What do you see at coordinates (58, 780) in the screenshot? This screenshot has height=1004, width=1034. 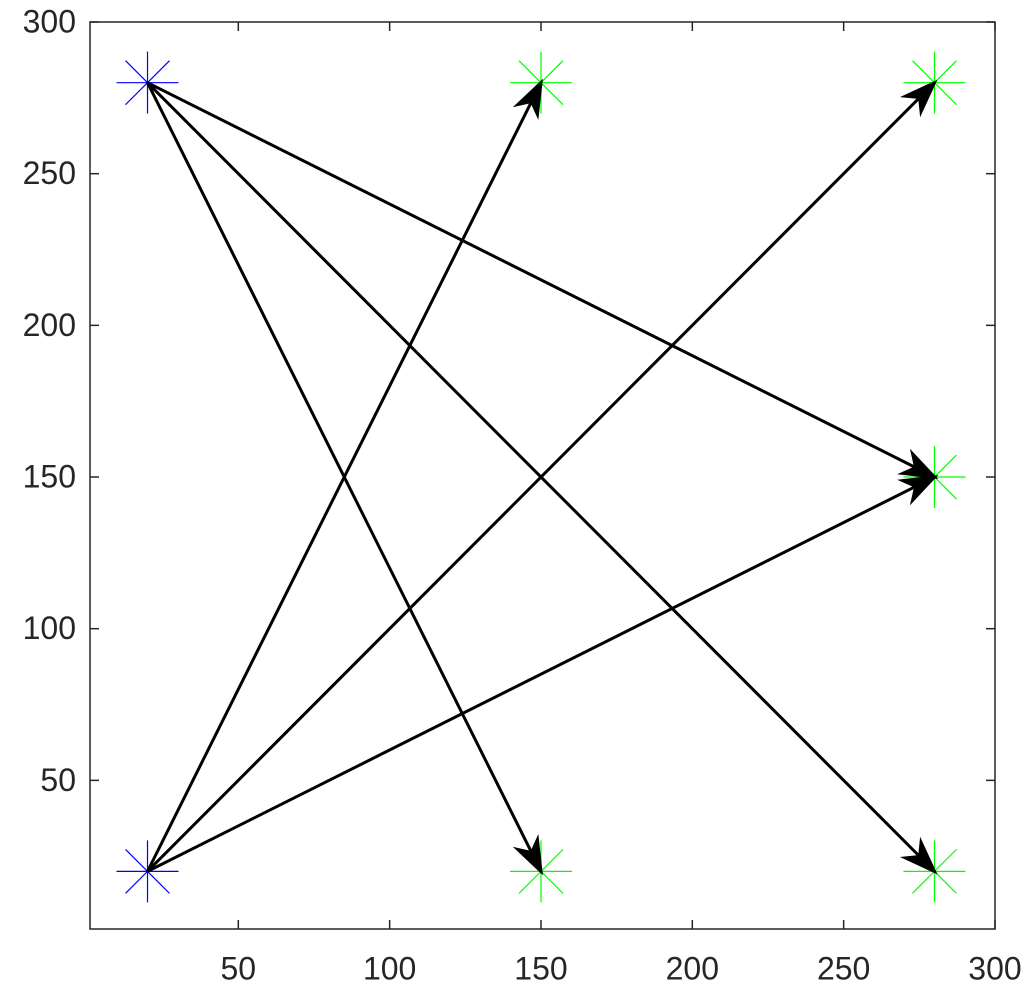 I see `y-tick-label: 50` at bounding box center [58, 780].